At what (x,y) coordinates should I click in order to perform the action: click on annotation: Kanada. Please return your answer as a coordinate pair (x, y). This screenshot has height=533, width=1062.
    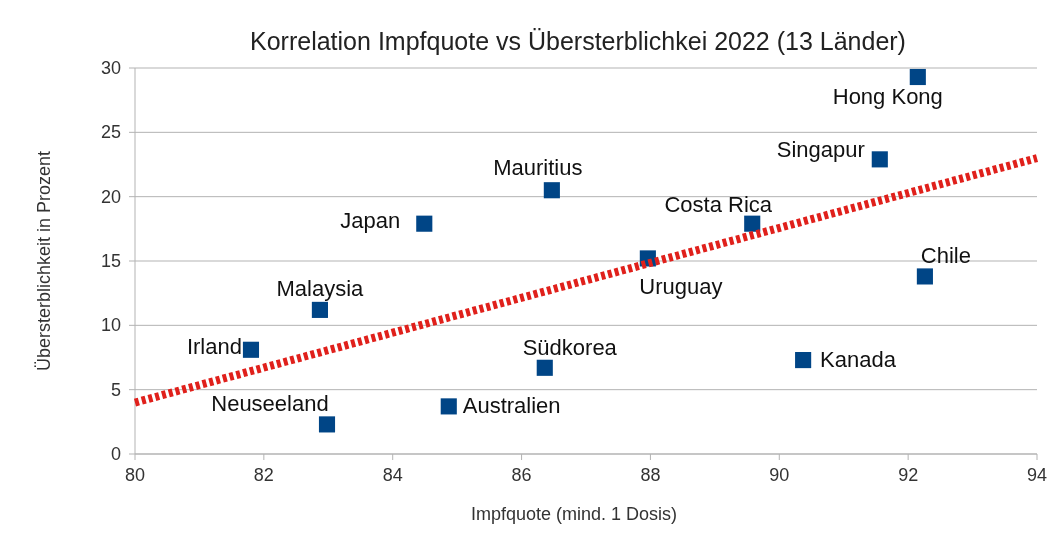
    Looking at the image, I should click on (858, 360).